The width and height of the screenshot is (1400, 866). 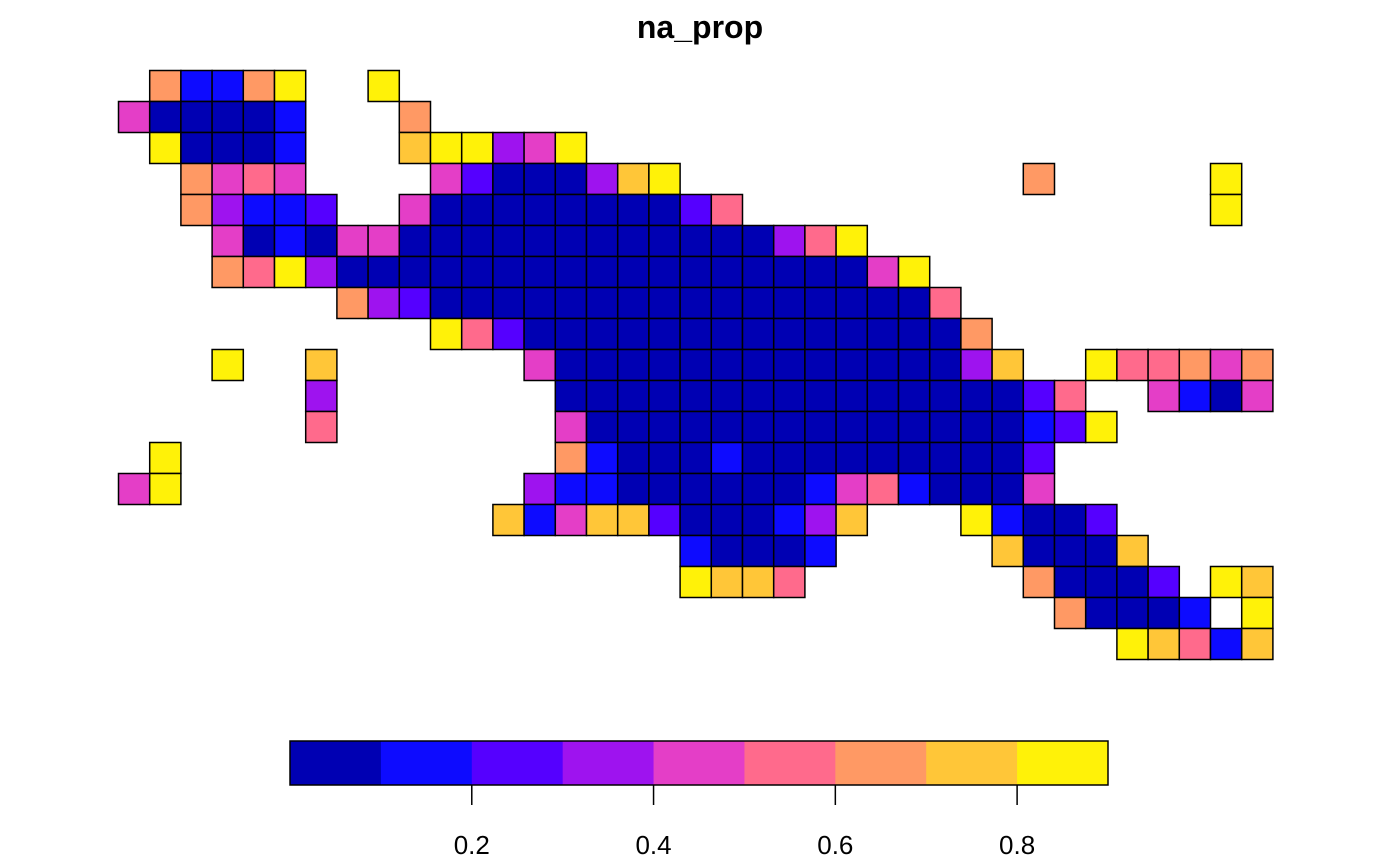 What do you see at coordinates (835, 845) in the screenshot?
I see `legend-tick-label: 0.6` at bounding box center [835, 845].